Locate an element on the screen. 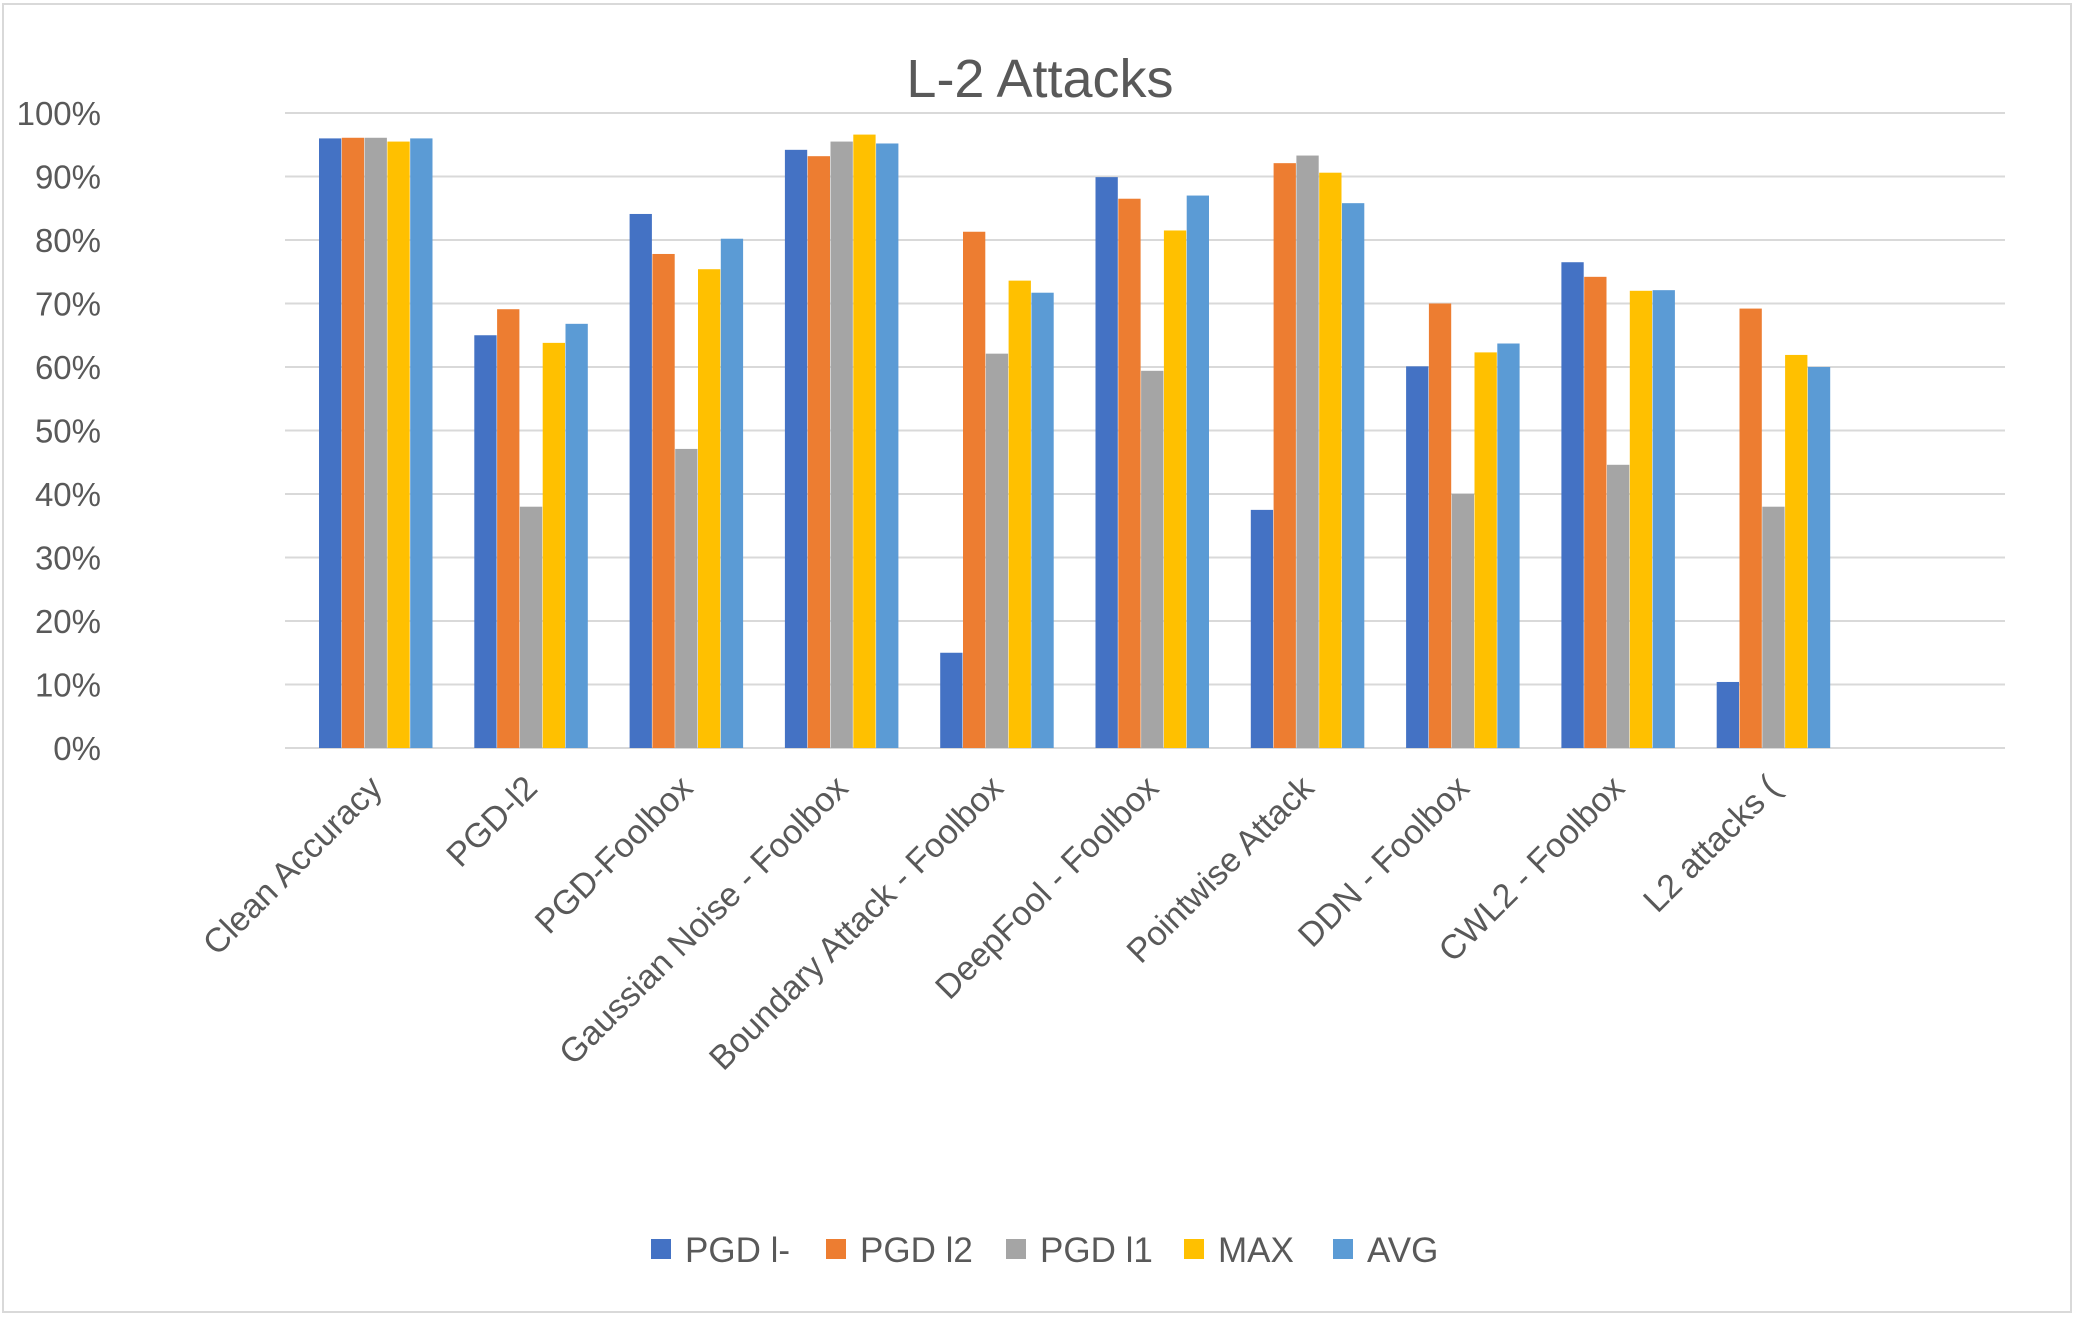 The width and height of the screenshot is (2080, 1320). legend-label: AVG is located at coordinates (1402, 1250).